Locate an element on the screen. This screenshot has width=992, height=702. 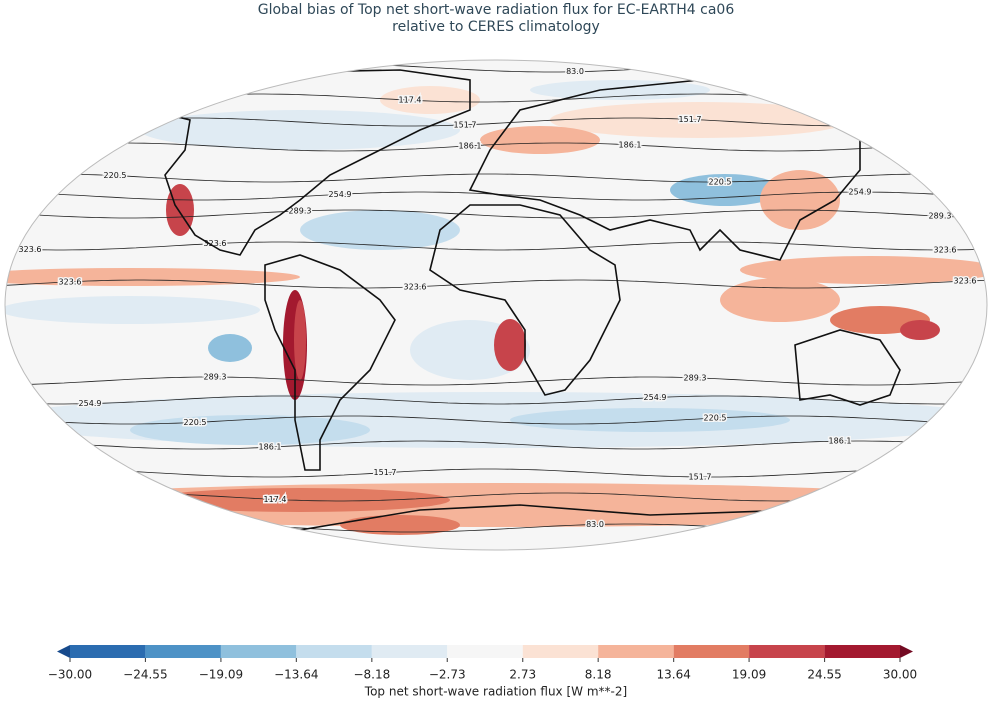
colorbar-tick-label: 19.09 is located at coordinates (749, 675).